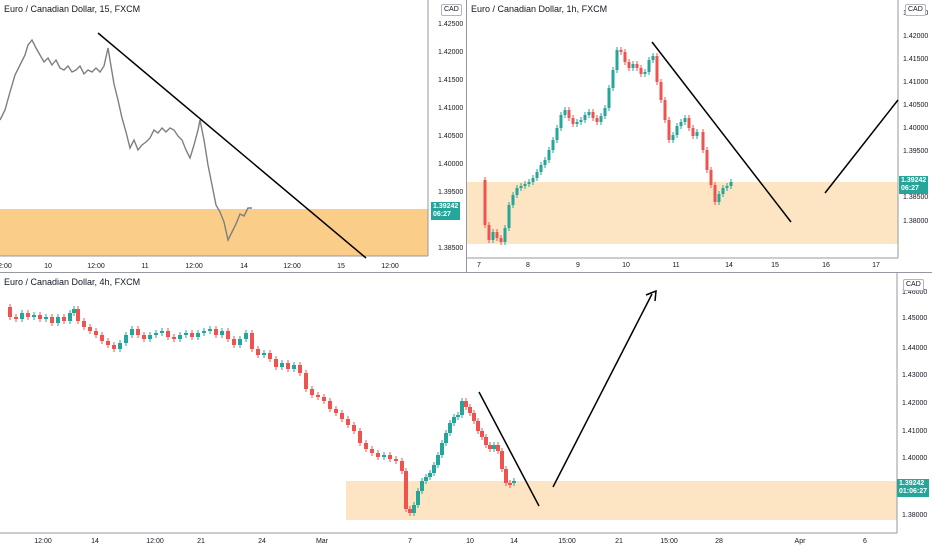 This screenshot has width=932, height=550. Describe the element at coordinates (244, 266) in the screenshot. I see `time-tick-label: 14` at that location.